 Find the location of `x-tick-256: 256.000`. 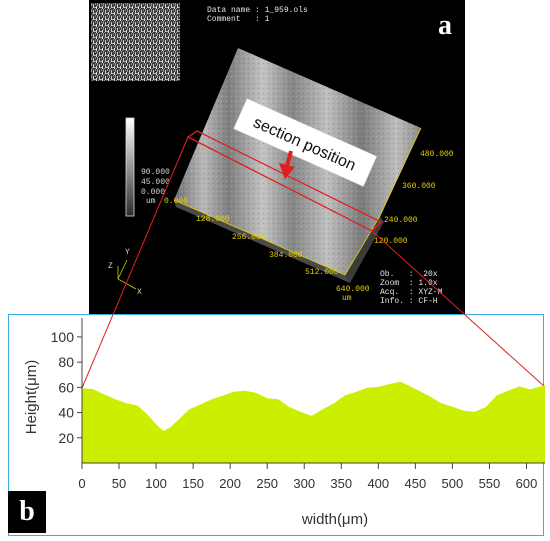

x-tick-256: 256.000 is located at coordinates (249, 237).